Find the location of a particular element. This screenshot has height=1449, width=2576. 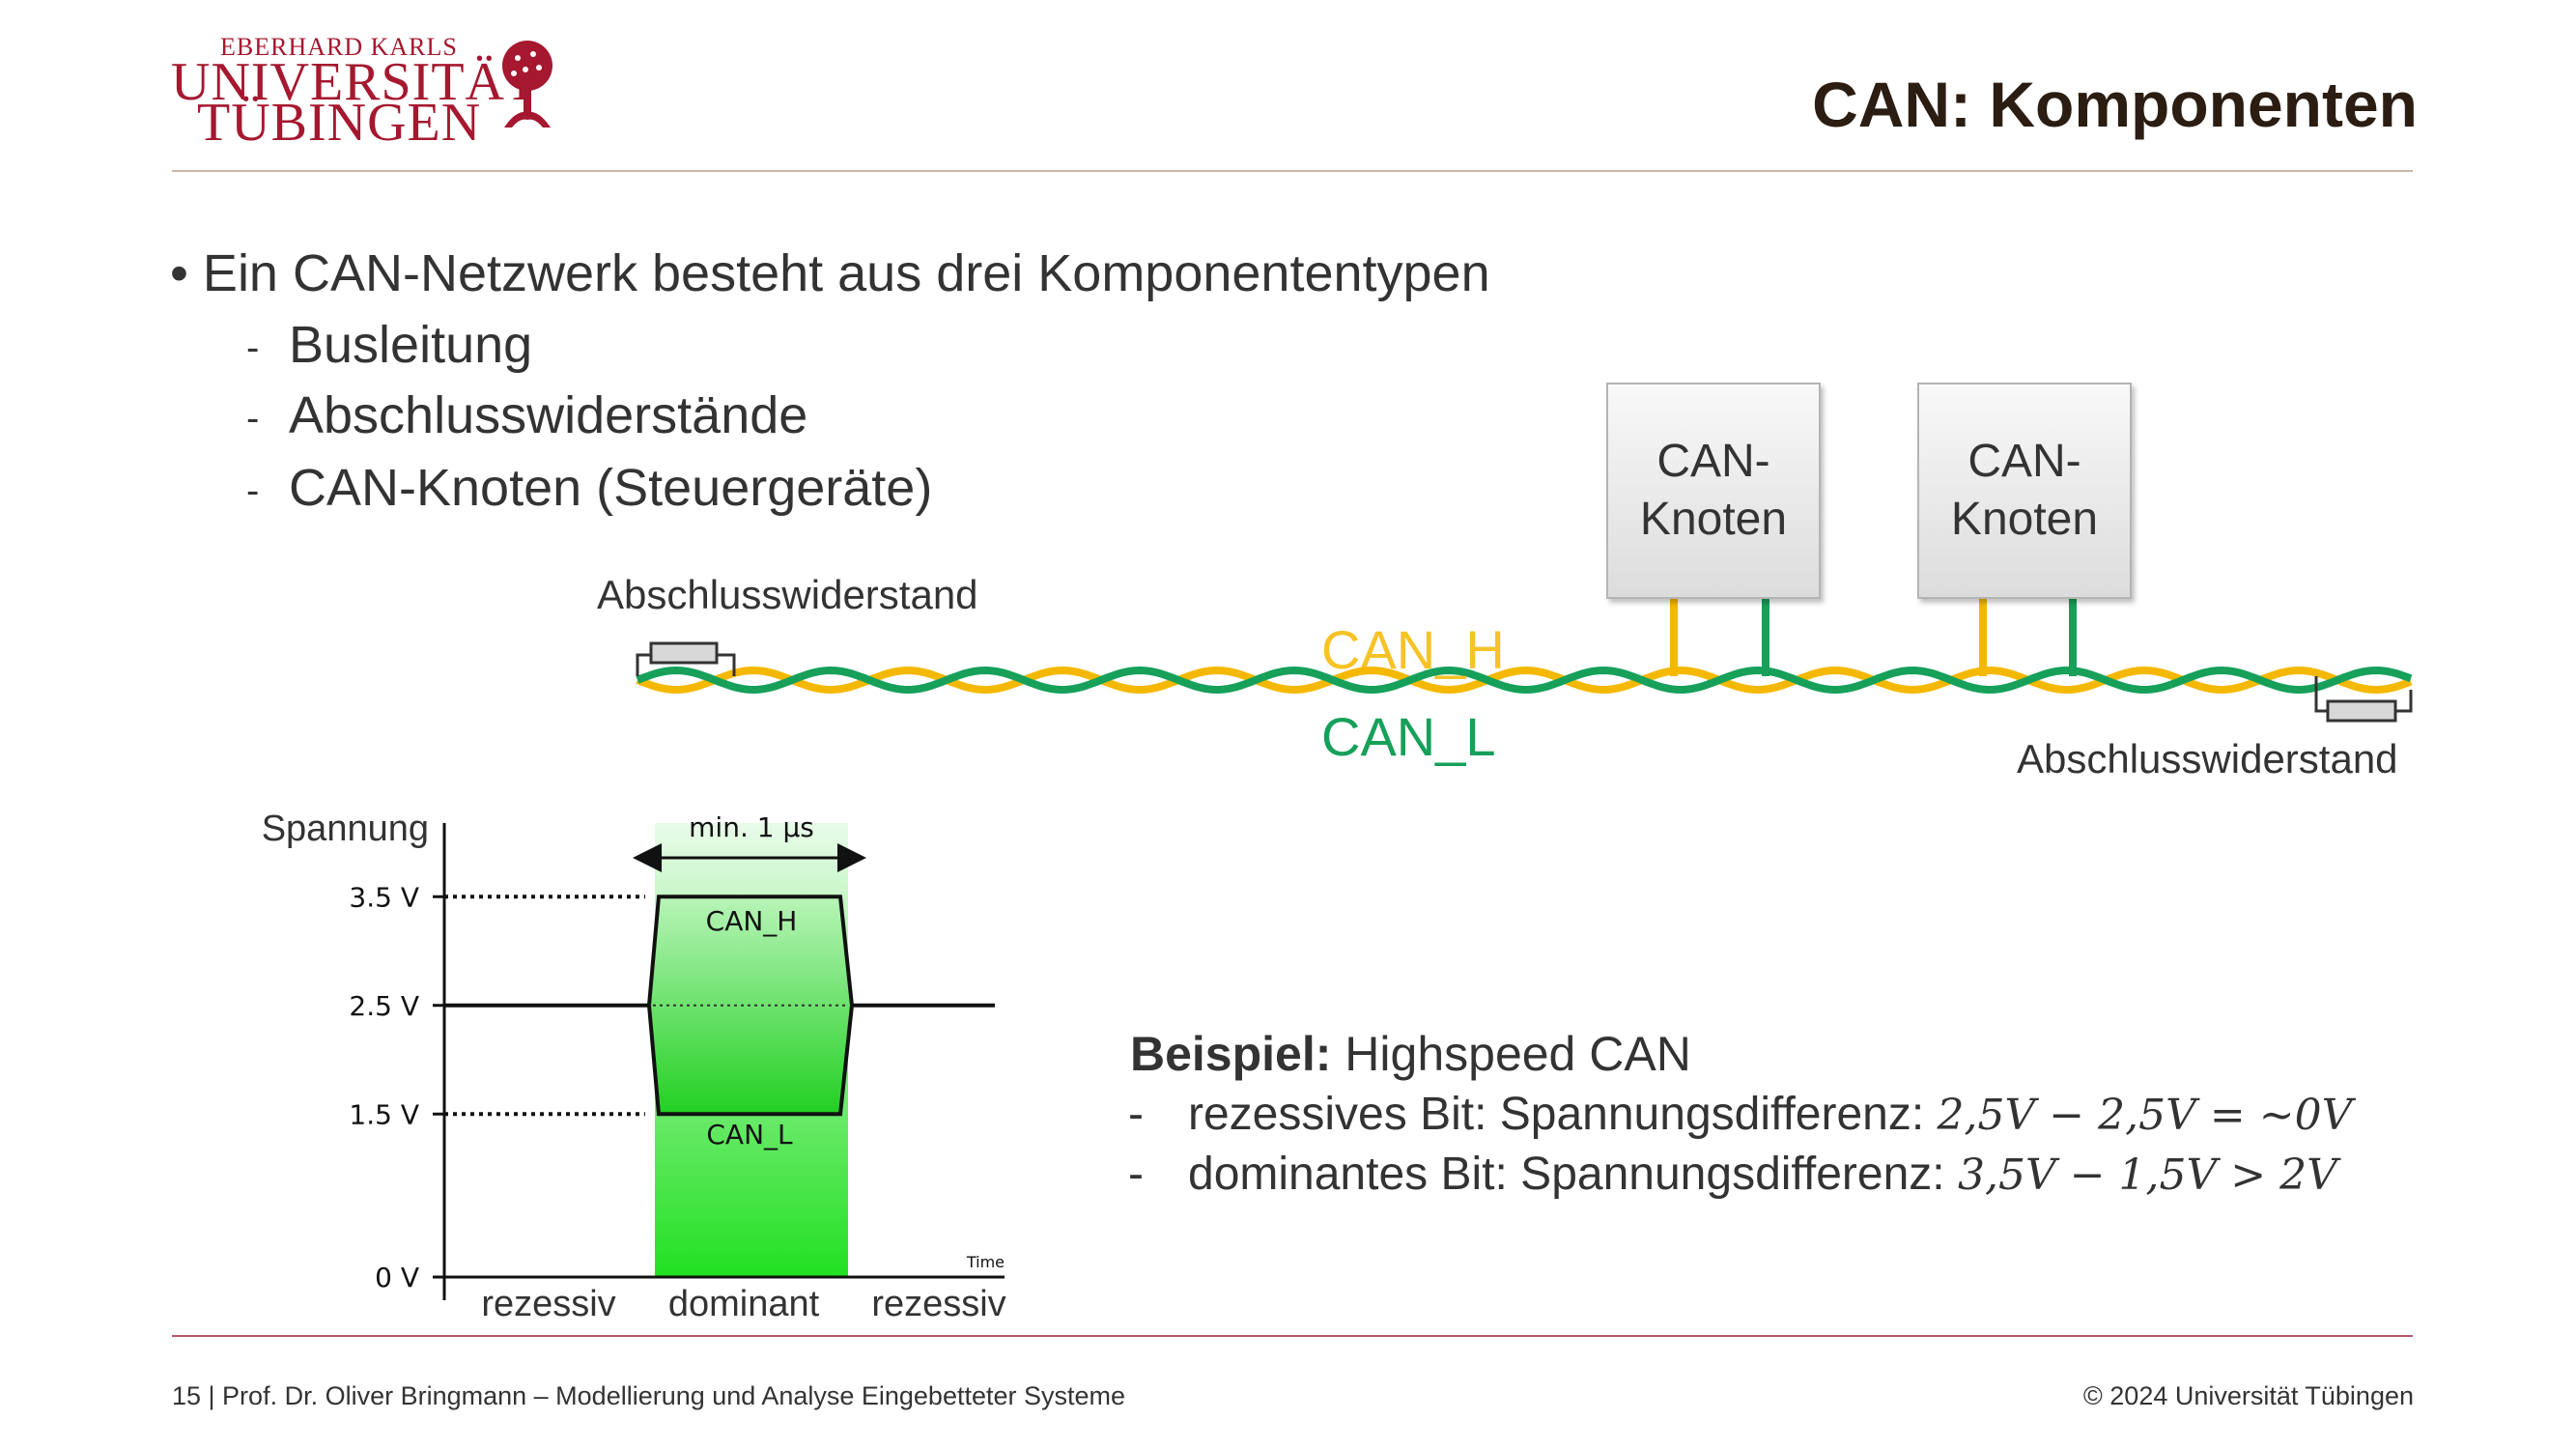

can-node-1: CAN- Knoten is located at coordinates (1713, 491).